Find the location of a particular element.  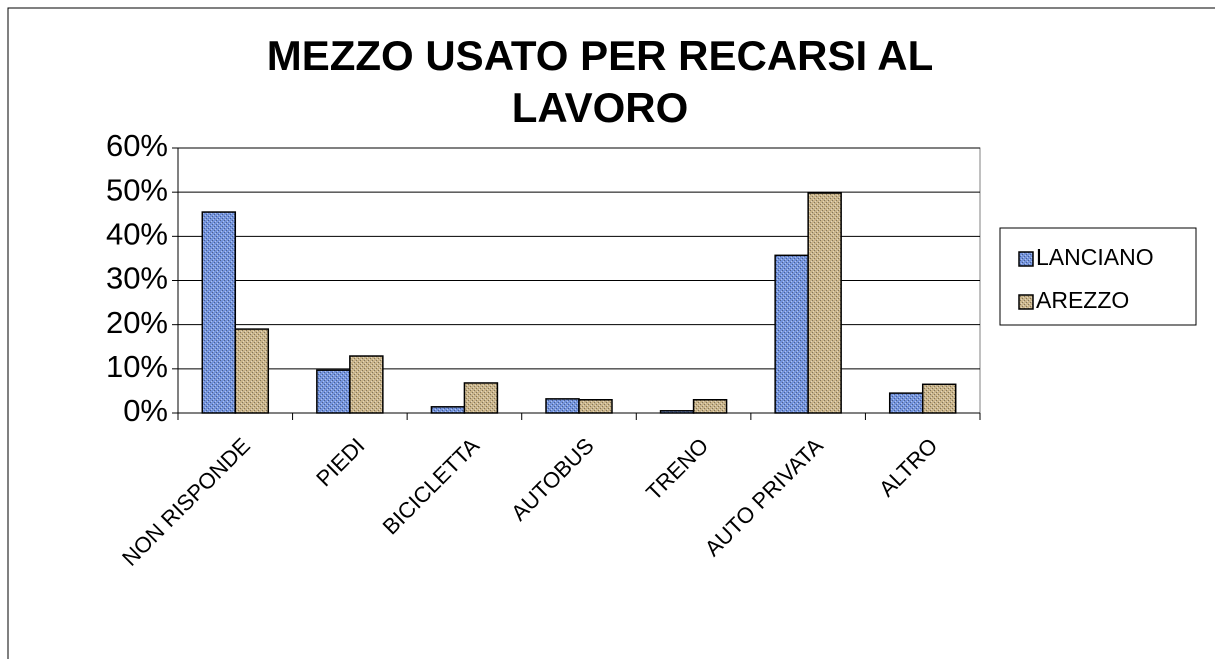

y-tick-label: 20% is located at coordinates (137, 322).